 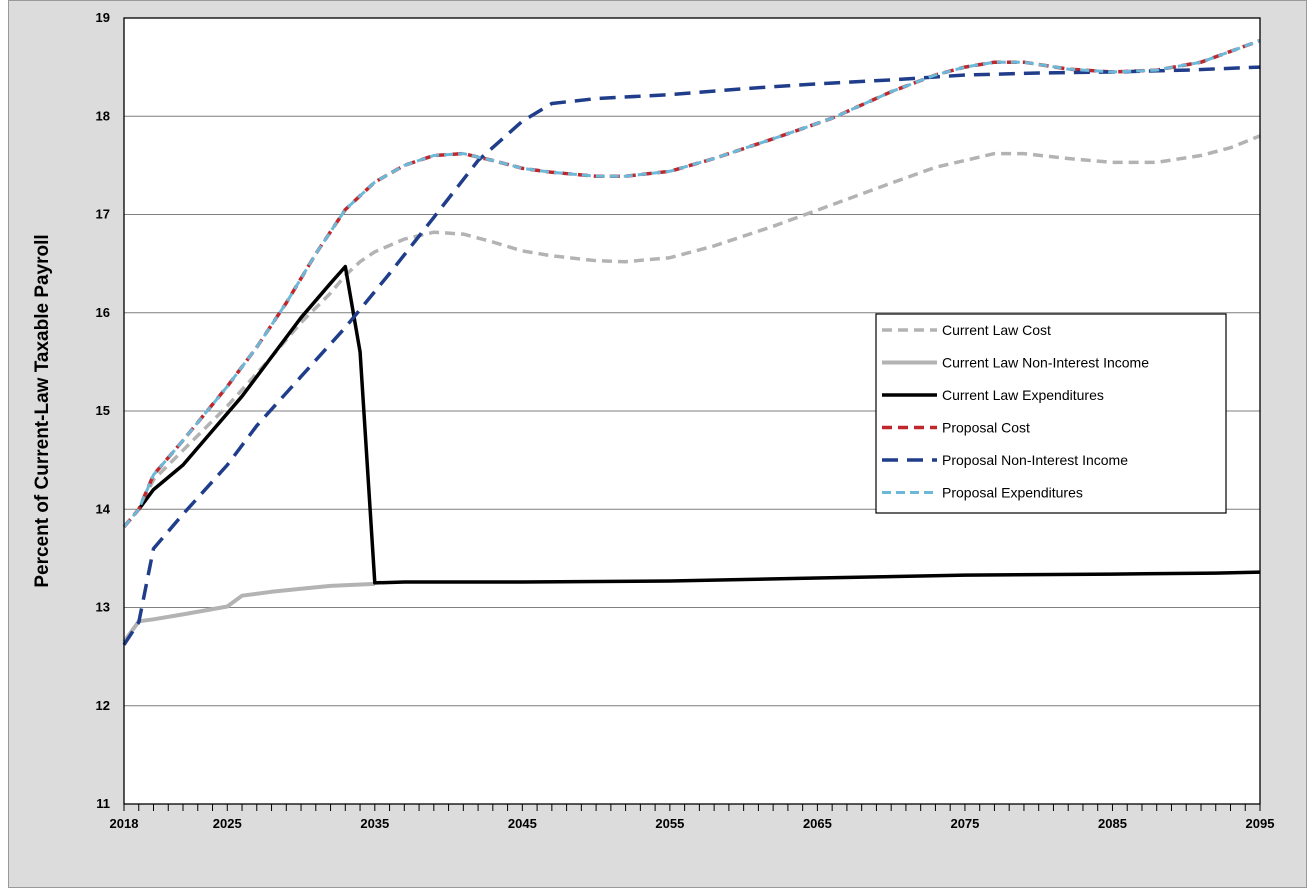 I want to click on legend-label: Proposal Expenditures, so click(x=1012, y=493).